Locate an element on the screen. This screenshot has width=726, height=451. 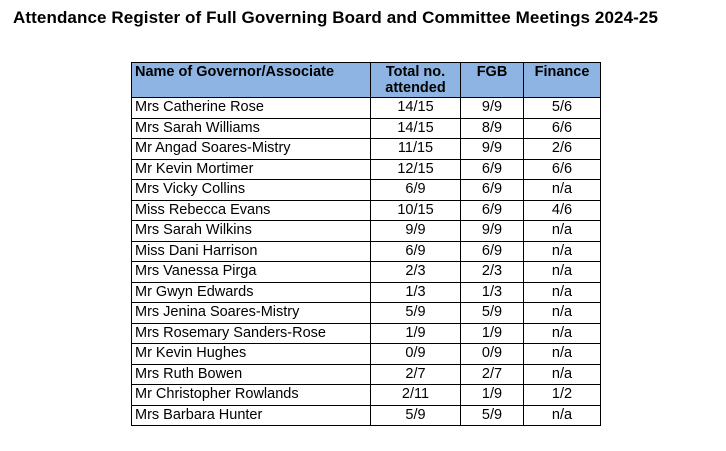
attendance-value-cell: 11/15 is located at coordinates (415, 149).